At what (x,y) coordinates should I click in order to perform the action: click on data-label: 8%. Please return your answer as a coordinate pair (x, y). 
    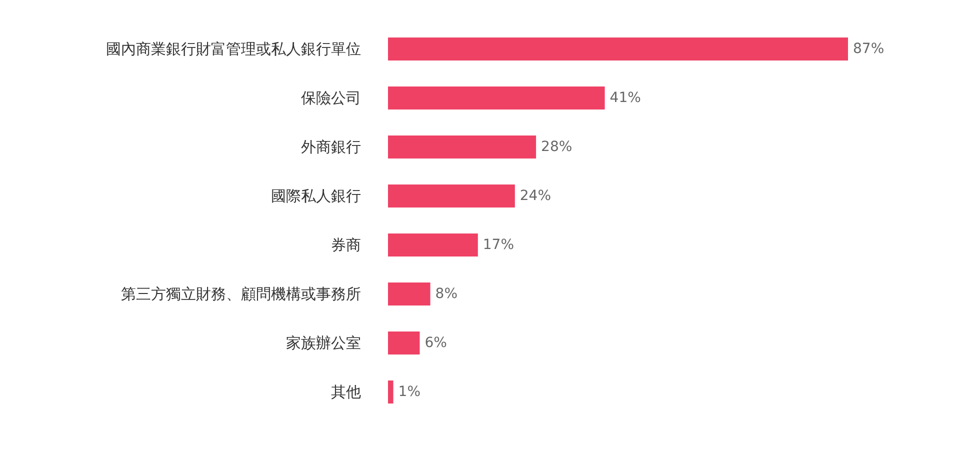
    Looking at the image, I should click on (446, 294).